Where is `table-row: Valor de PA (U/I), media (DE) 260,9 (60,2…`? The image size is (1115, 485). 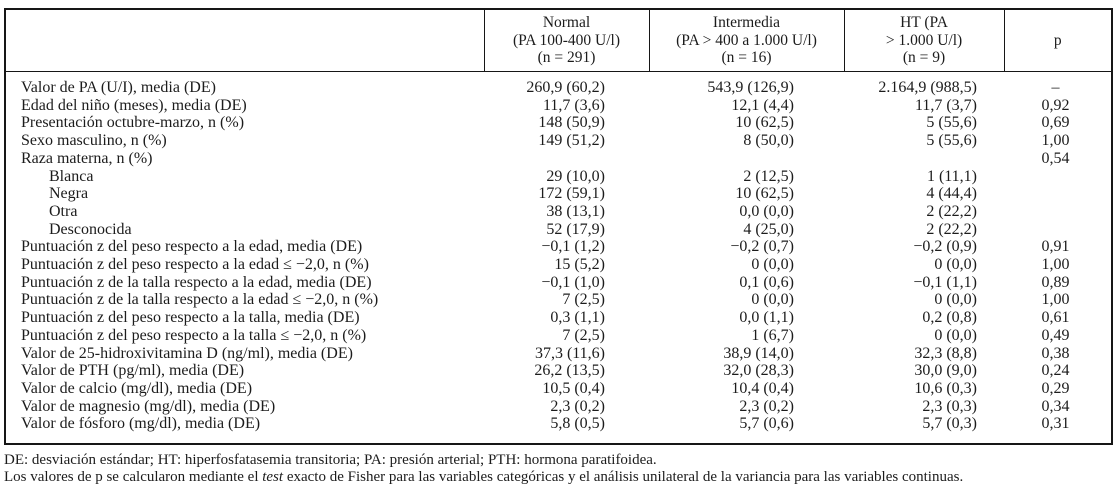
table-row: Valor de PA (U/I), media (DE) 260,9 (60,2… is located at coordinates (558, 84).